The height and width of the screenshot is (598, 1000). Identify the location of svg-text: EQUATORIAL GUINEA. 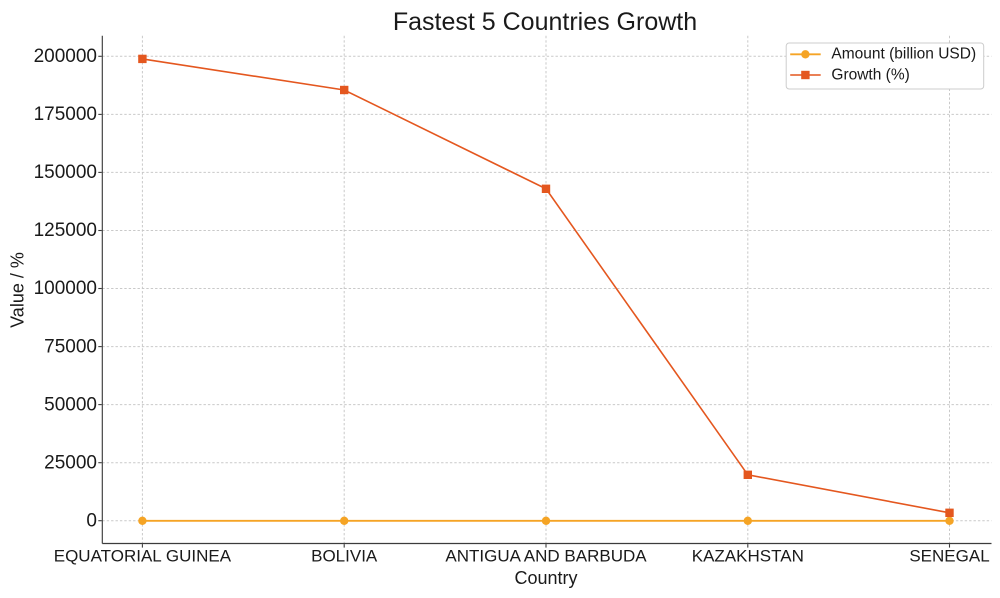
(143, 556).